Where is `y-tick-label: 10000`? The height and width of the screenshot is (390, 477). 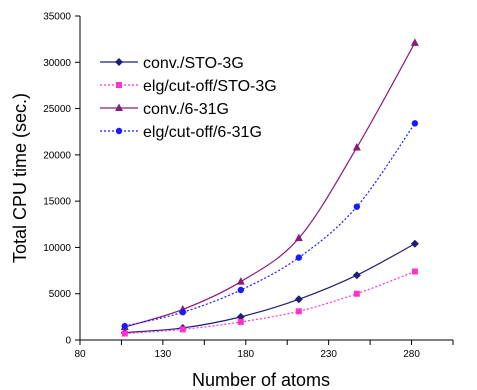 y-tick-label: 10000 is located at coordinates (57, 248).